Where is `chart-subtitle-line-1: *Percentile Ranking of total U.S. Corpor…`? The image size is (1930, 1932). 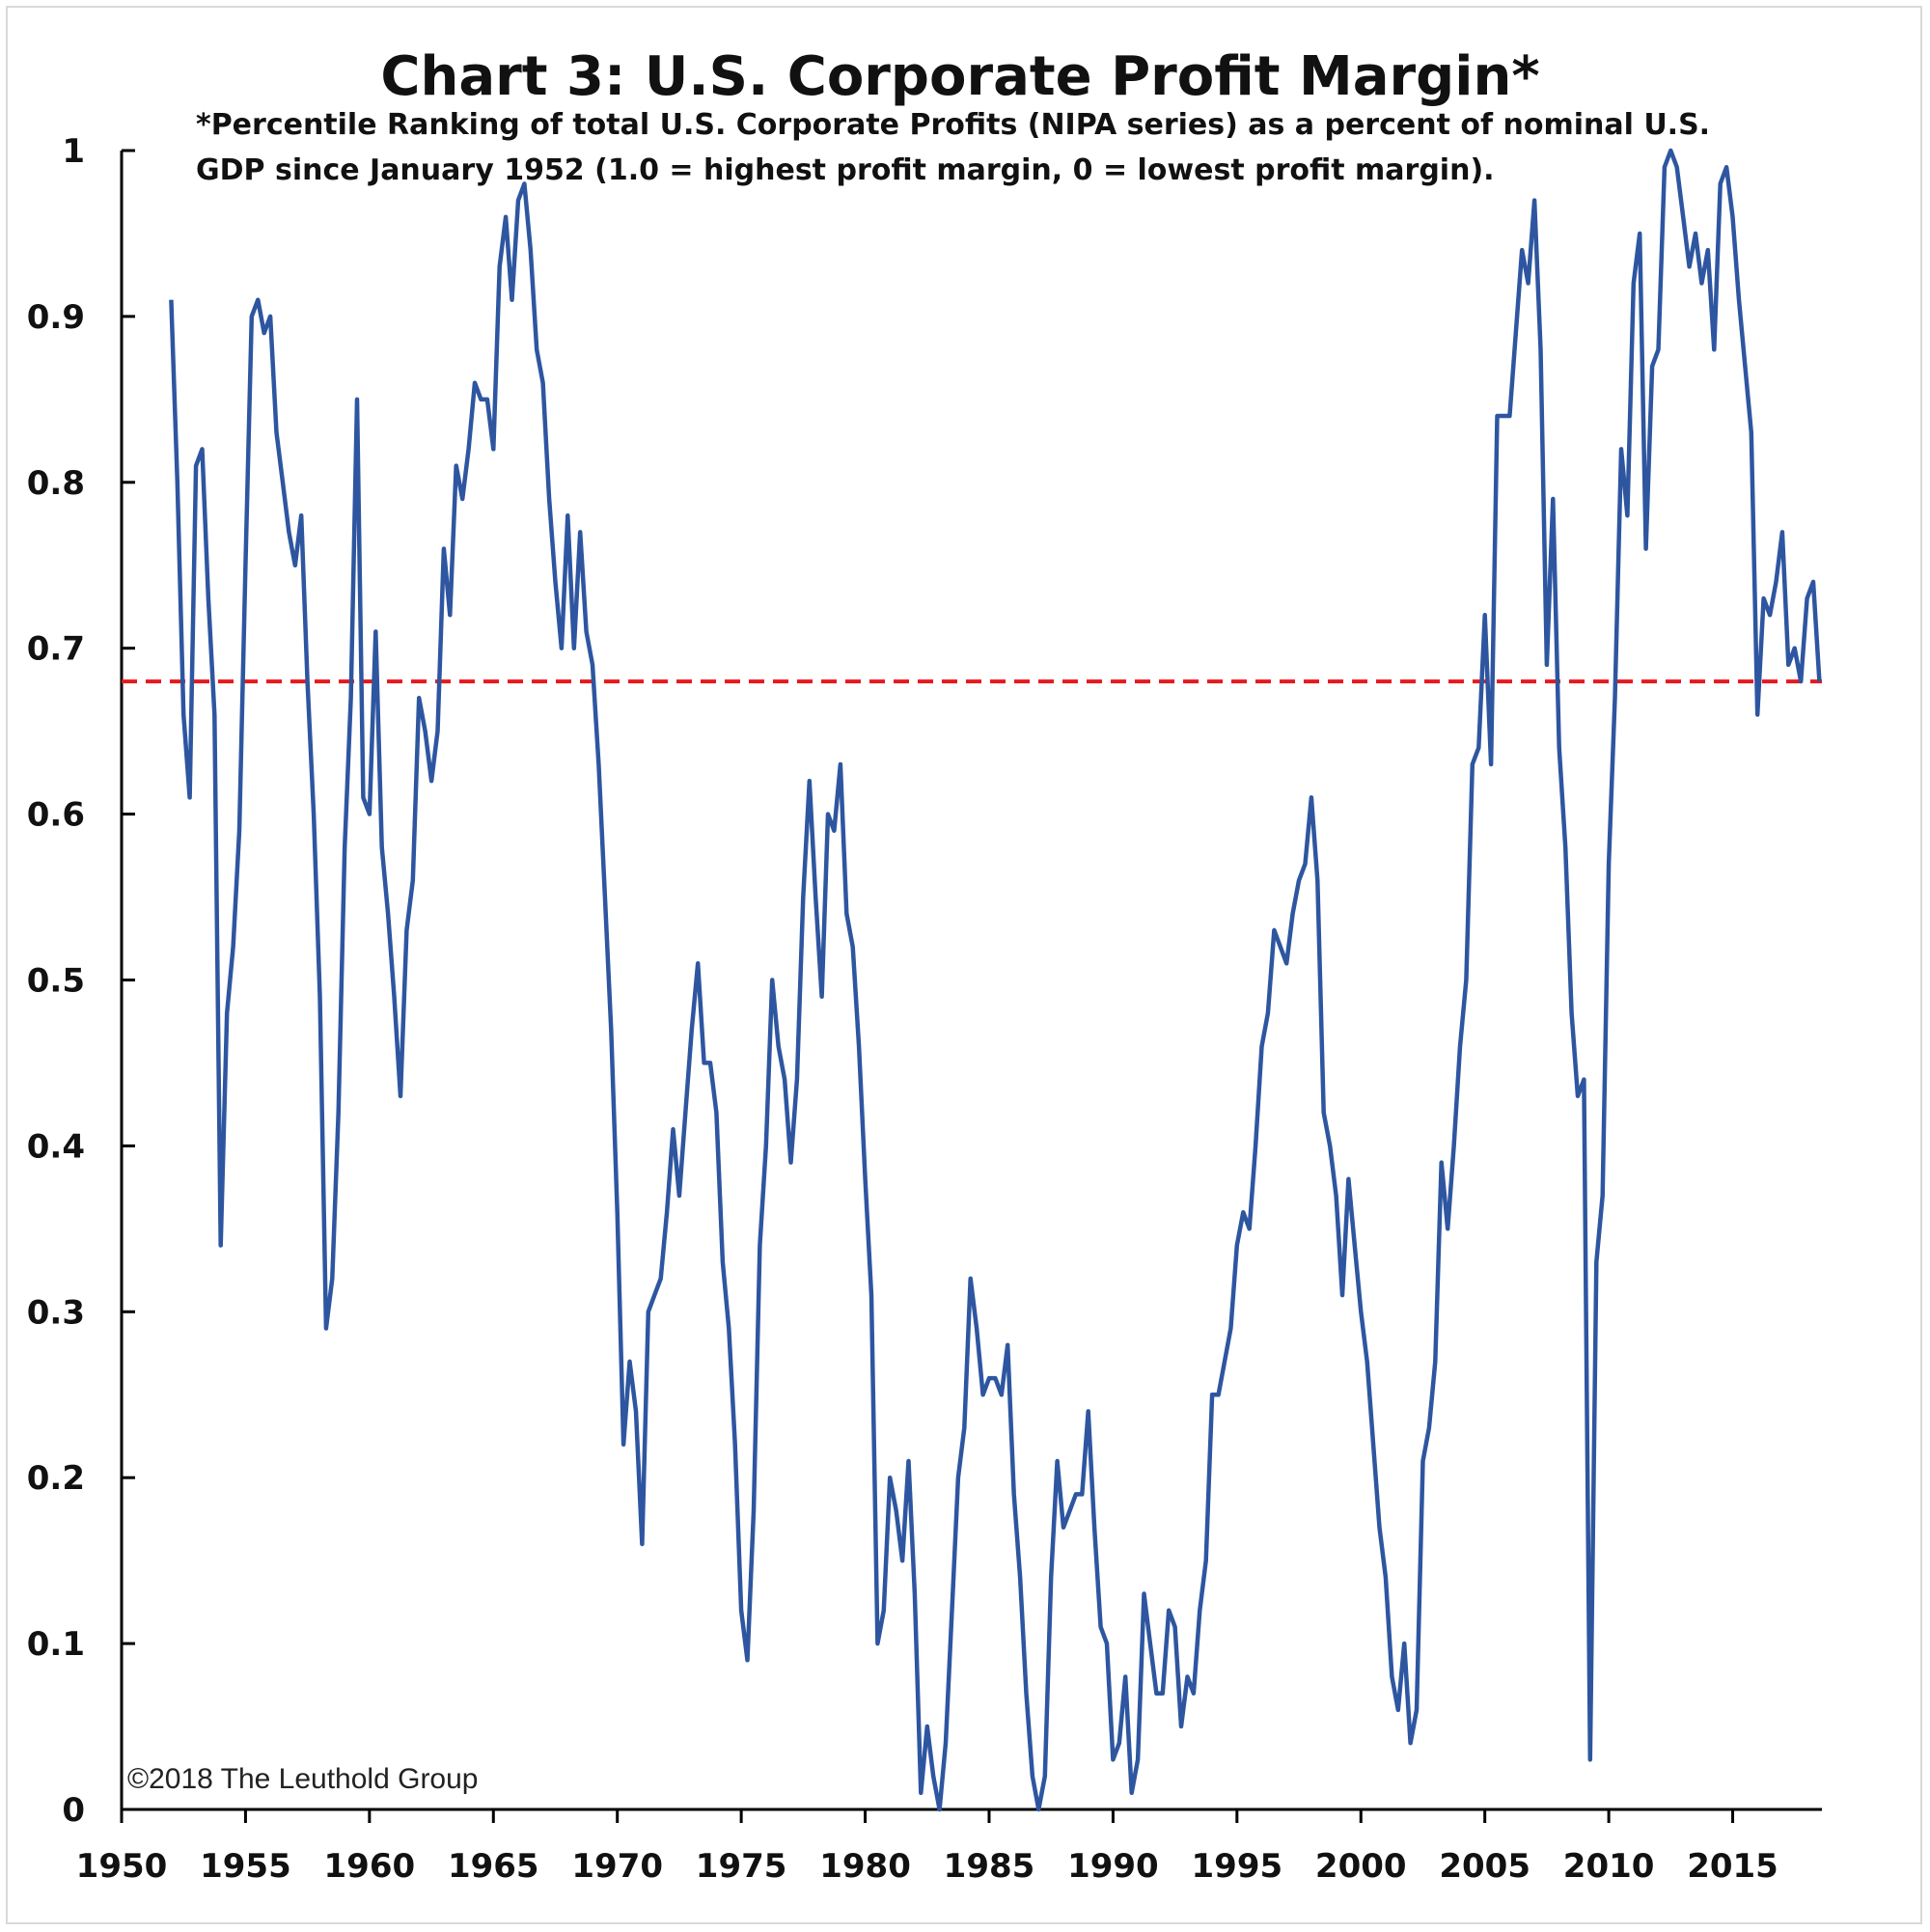 chart-subtitle-line-1: *Percentile Ranking of total U.S. Corpor… is located at coordinates (953, 125).